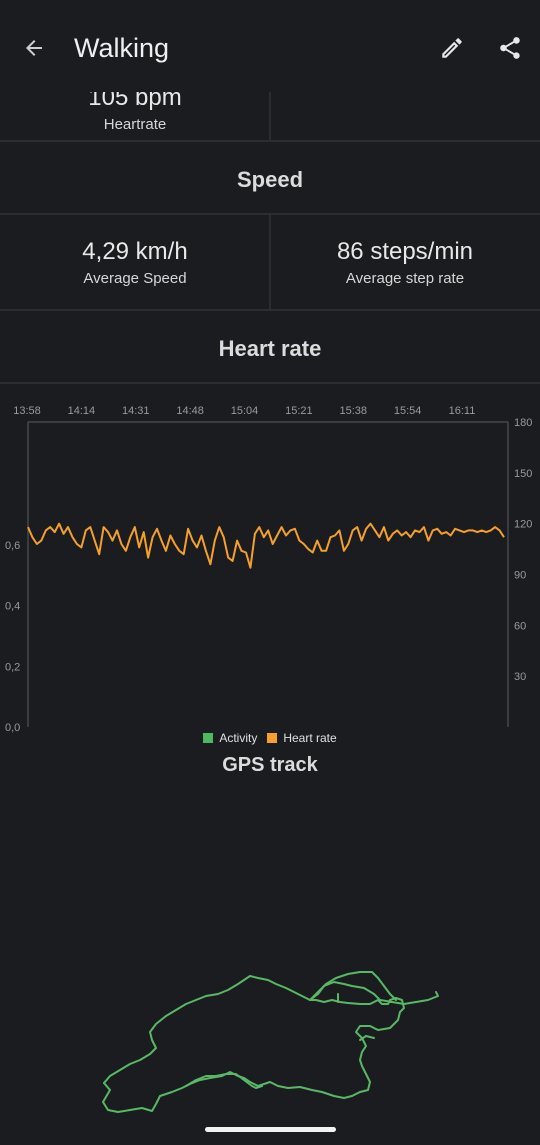  I want to click on right-tick-label: 120, so click(523, 525).